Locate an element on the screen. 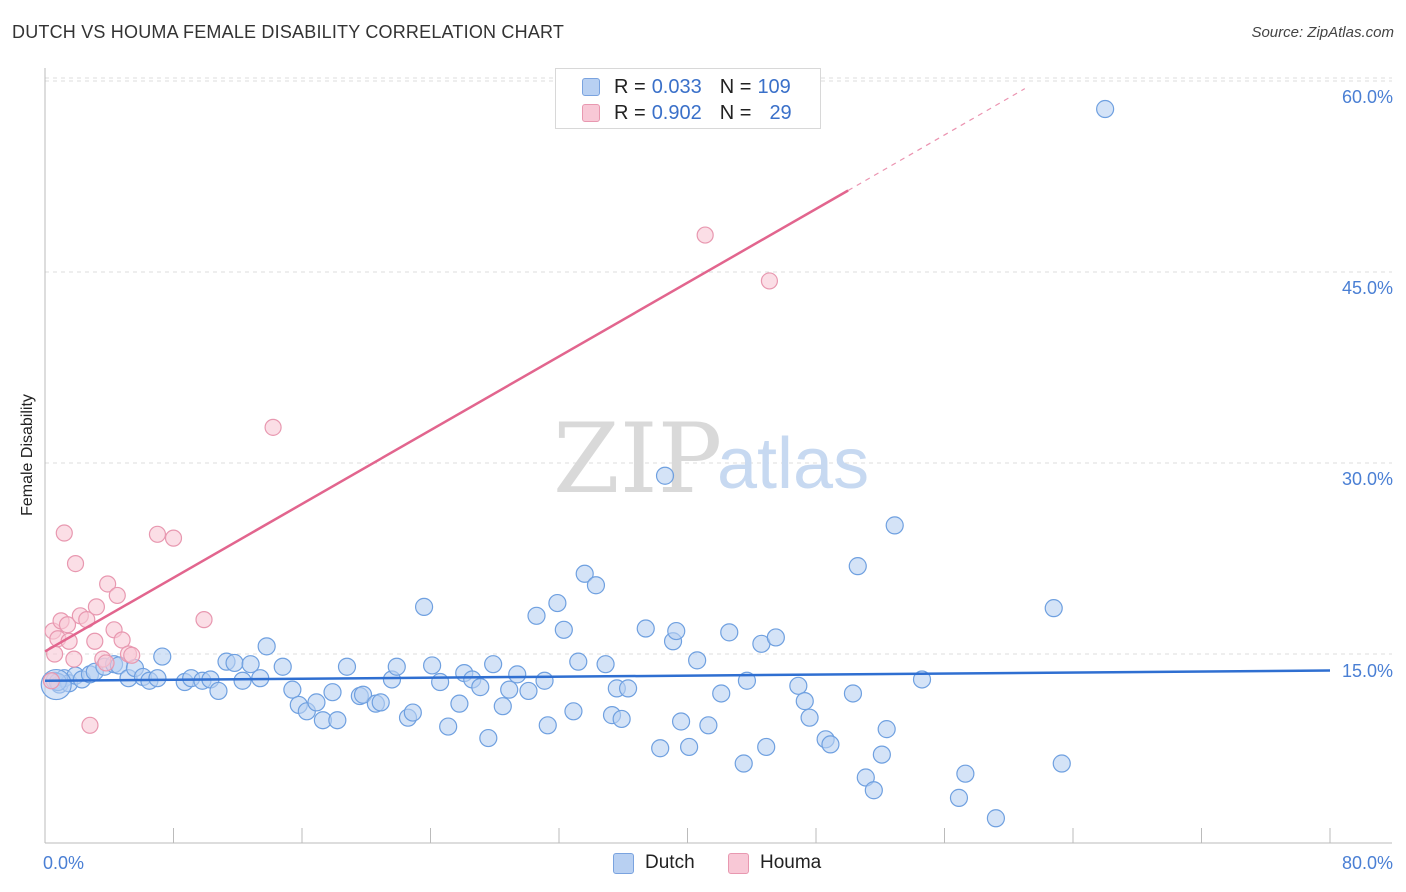  watermark-atlas: atlas is located at coordinates (793, 464).